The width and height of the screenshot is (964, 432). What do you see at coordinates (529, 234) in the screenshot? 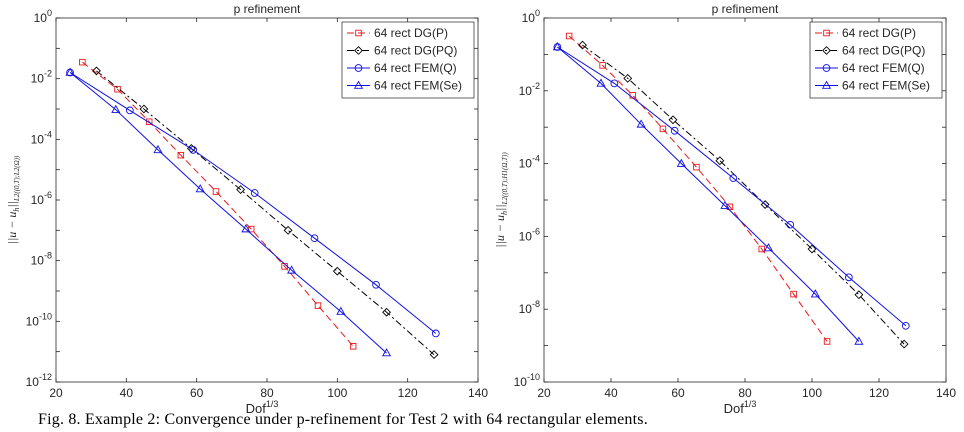
I see `panel-2-y-tick-label: 10⁻⁶` at bounding box center [529, 234].